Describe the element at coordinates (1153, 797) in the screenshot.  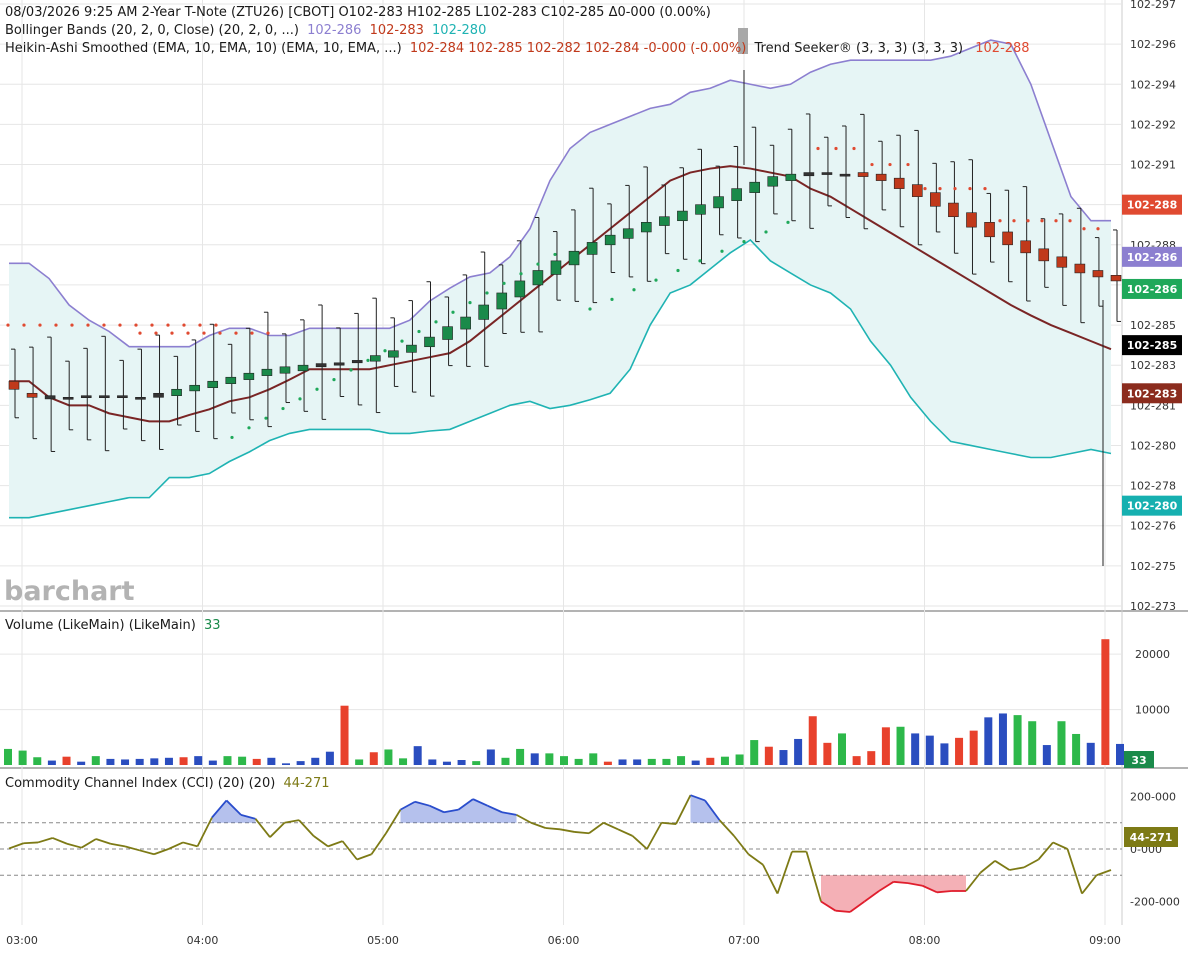
I see `cci-tick-label: 200-000` at that location.